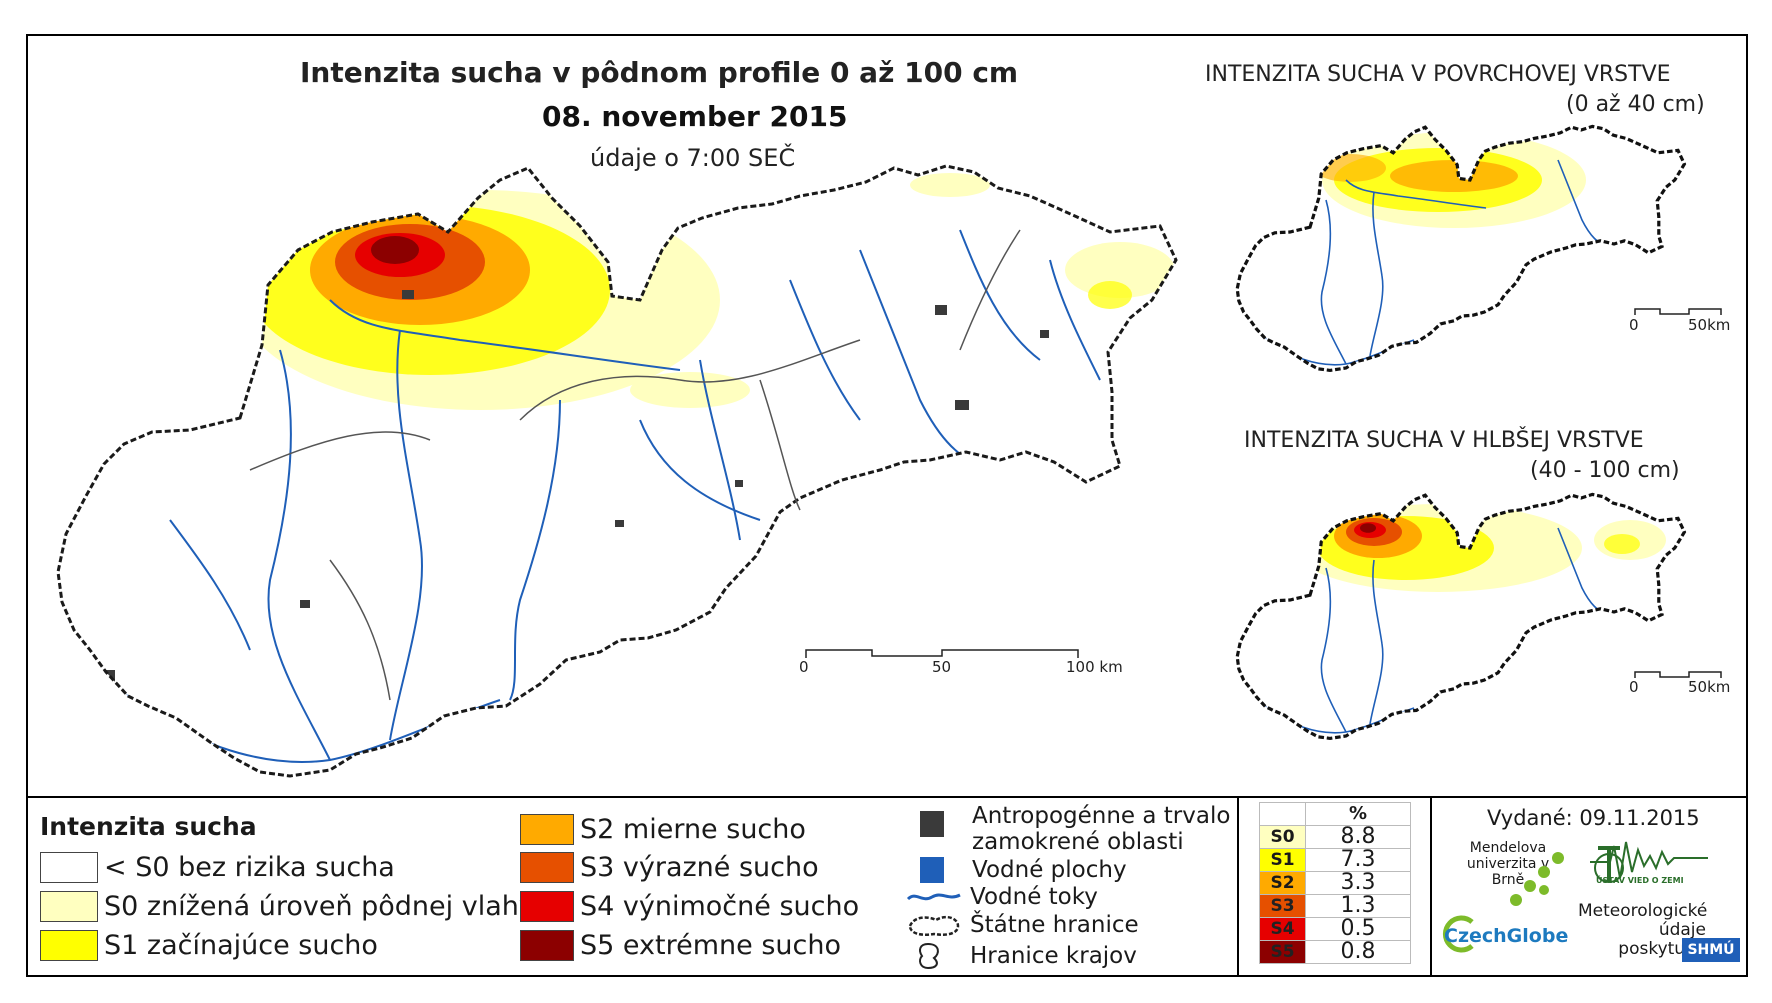 This screenshot has height=1003, width=1772. What do you see at coordinates (1537, 879) in the screenshot?
I see `mendel-dots-icon` at bounding box center [1537, 879].